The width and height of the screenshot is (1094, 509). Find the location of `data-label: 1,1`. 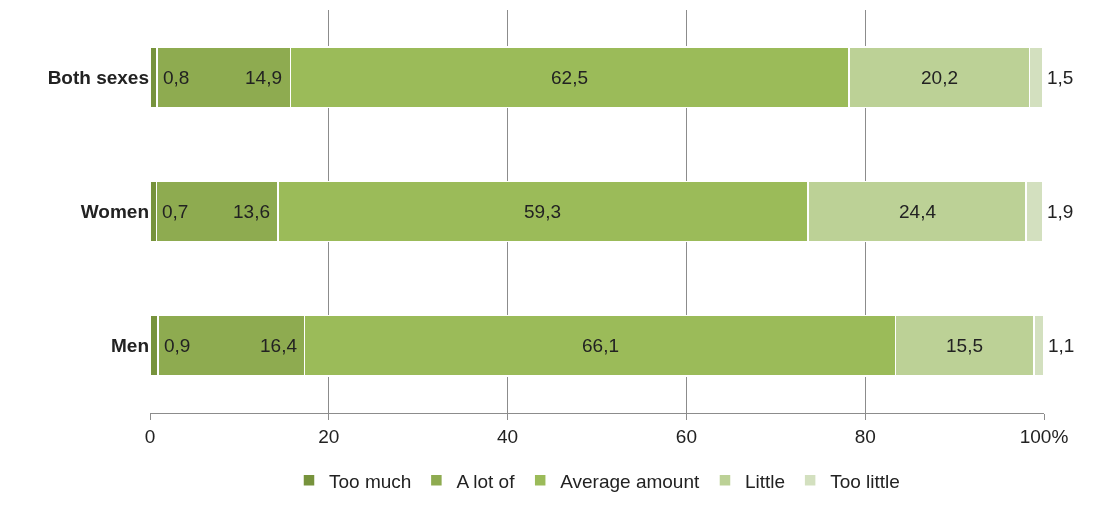

data-label: 1,1 is located at coordinates (1061, 345).